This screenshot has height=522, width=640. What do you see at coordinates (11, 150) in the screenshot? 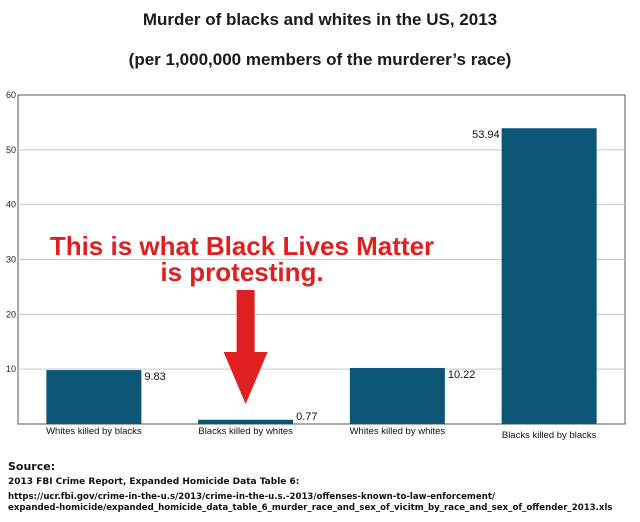
I see `y-tick-label: 50` at bounding box center [11, 150].